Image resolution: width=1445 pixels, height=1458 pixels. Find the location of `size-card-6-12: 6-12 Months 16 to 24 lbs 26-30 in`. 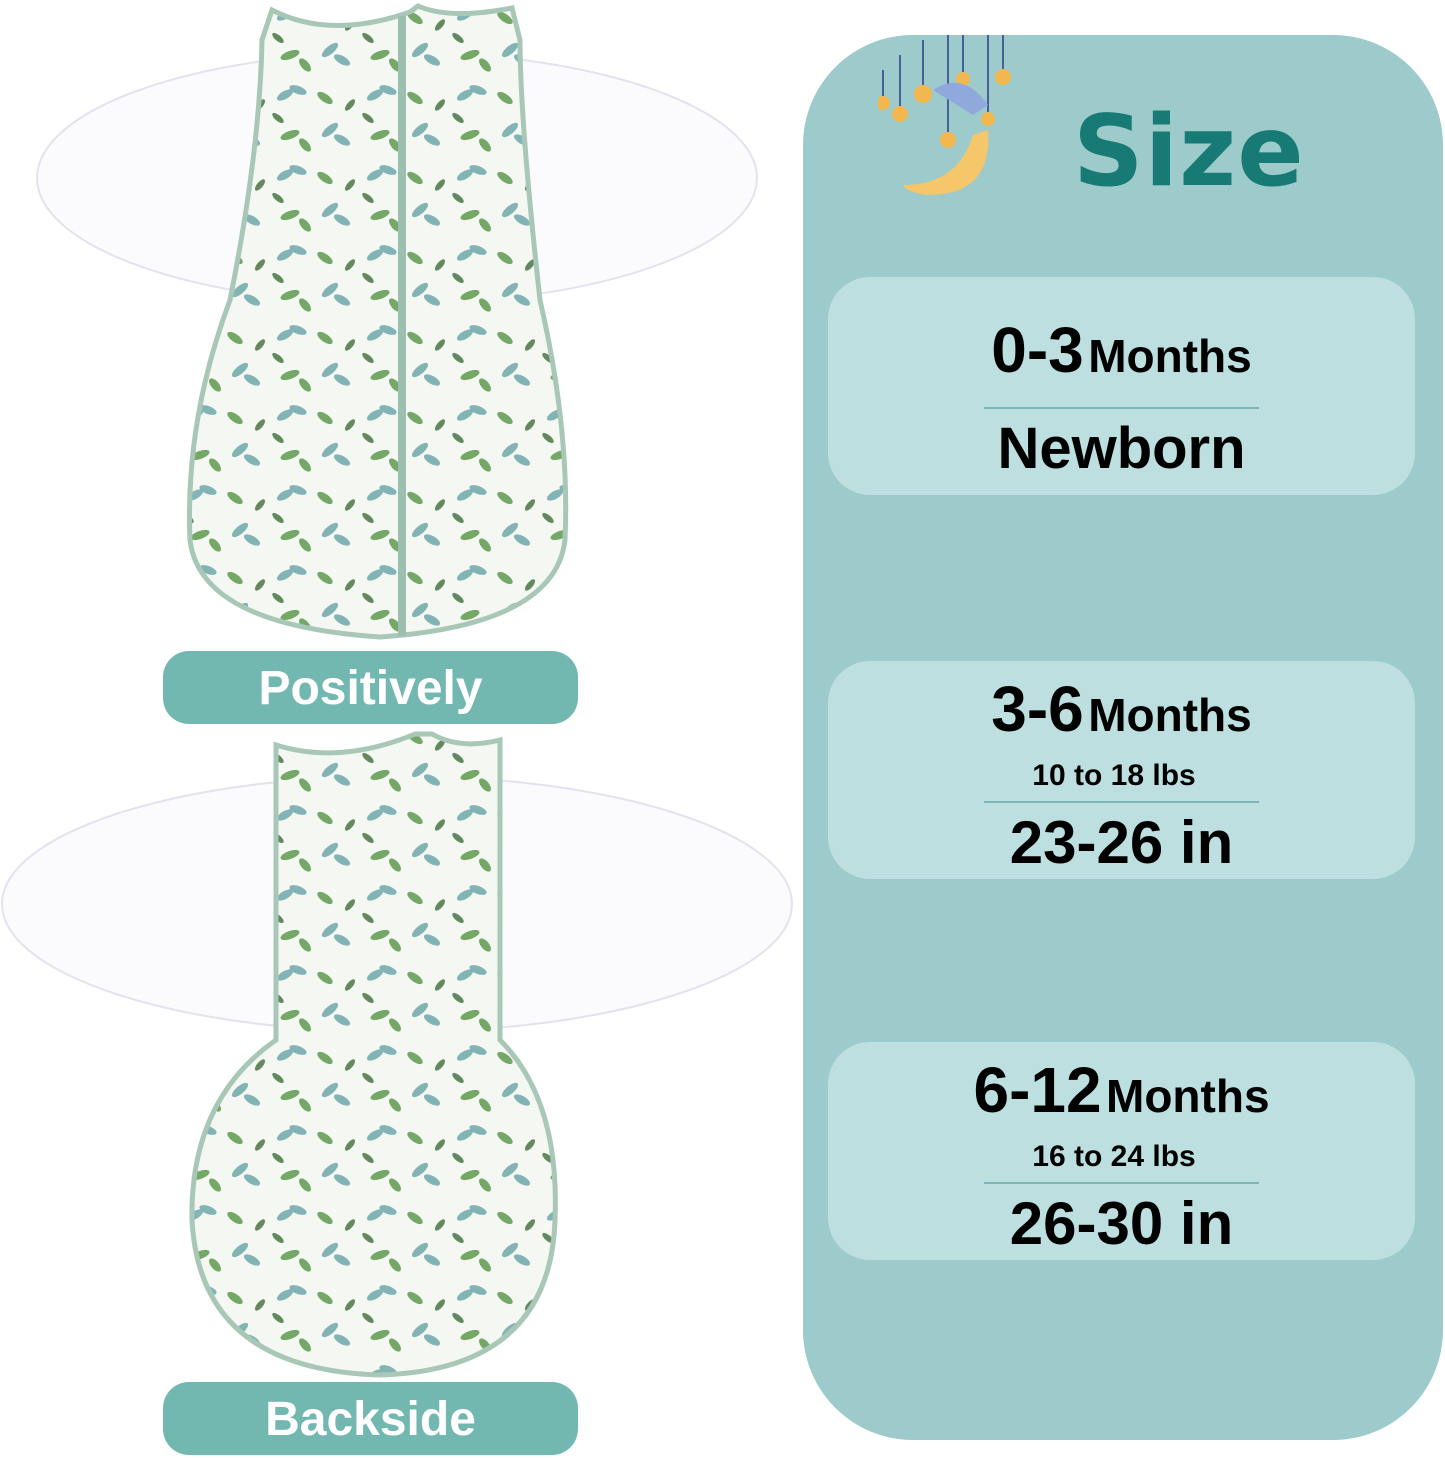

size-card-6-12: 6-12 Months 16 to 24 lbs 26-30 in is located at coordinates (1121, 1151).